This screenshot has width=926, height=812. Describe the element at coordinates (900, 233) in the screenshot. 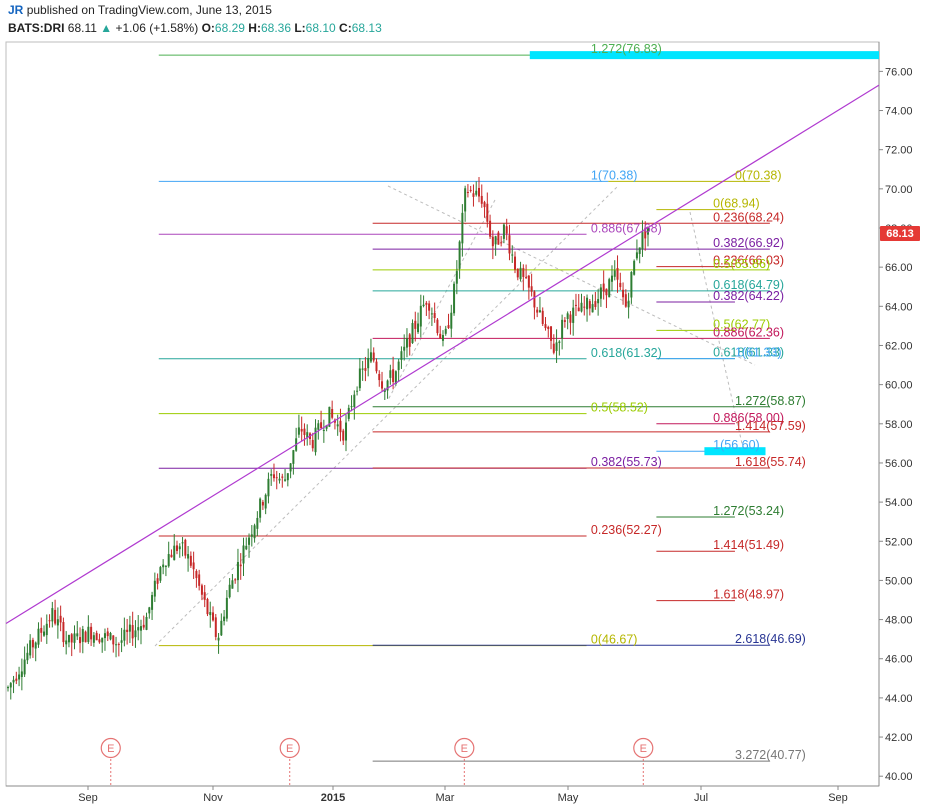

I see `price-badge-box` at that location.